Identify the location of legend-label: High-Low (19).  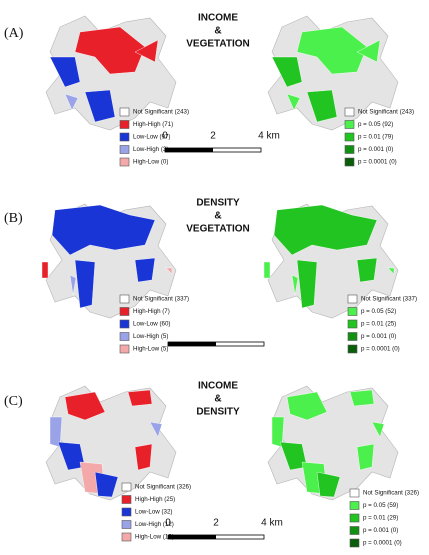
(154, 537).